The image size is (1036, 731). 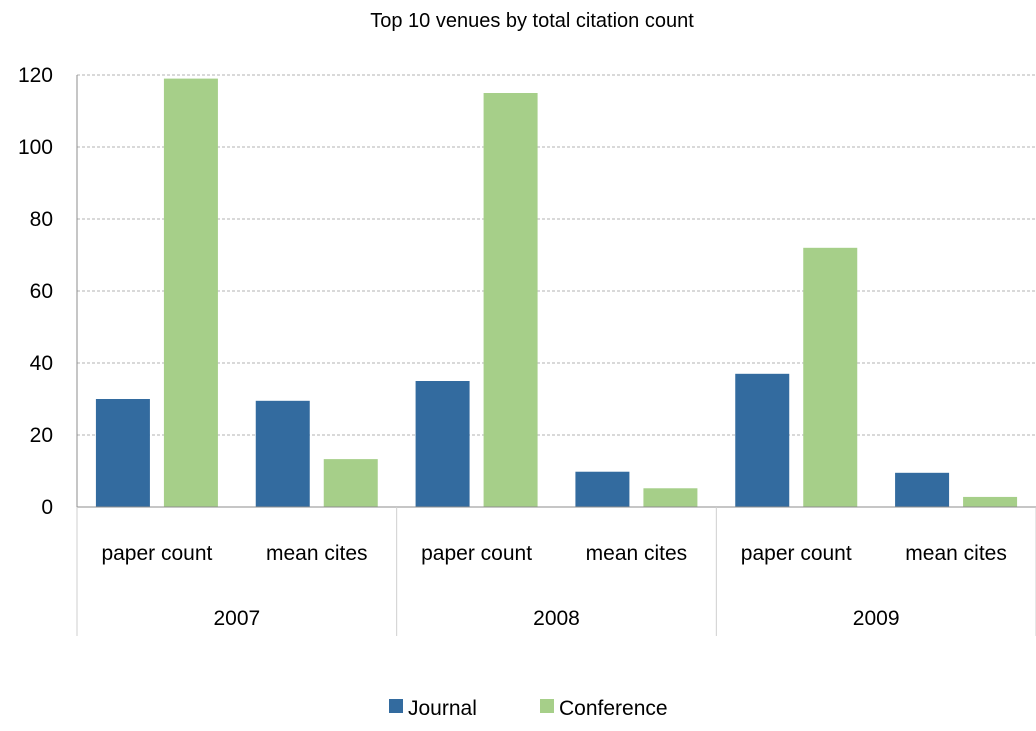 What do you see at coordinates (35, 147) in the screenshot?
I see `y-tick-label: 100` at bounding box center [35, 147].